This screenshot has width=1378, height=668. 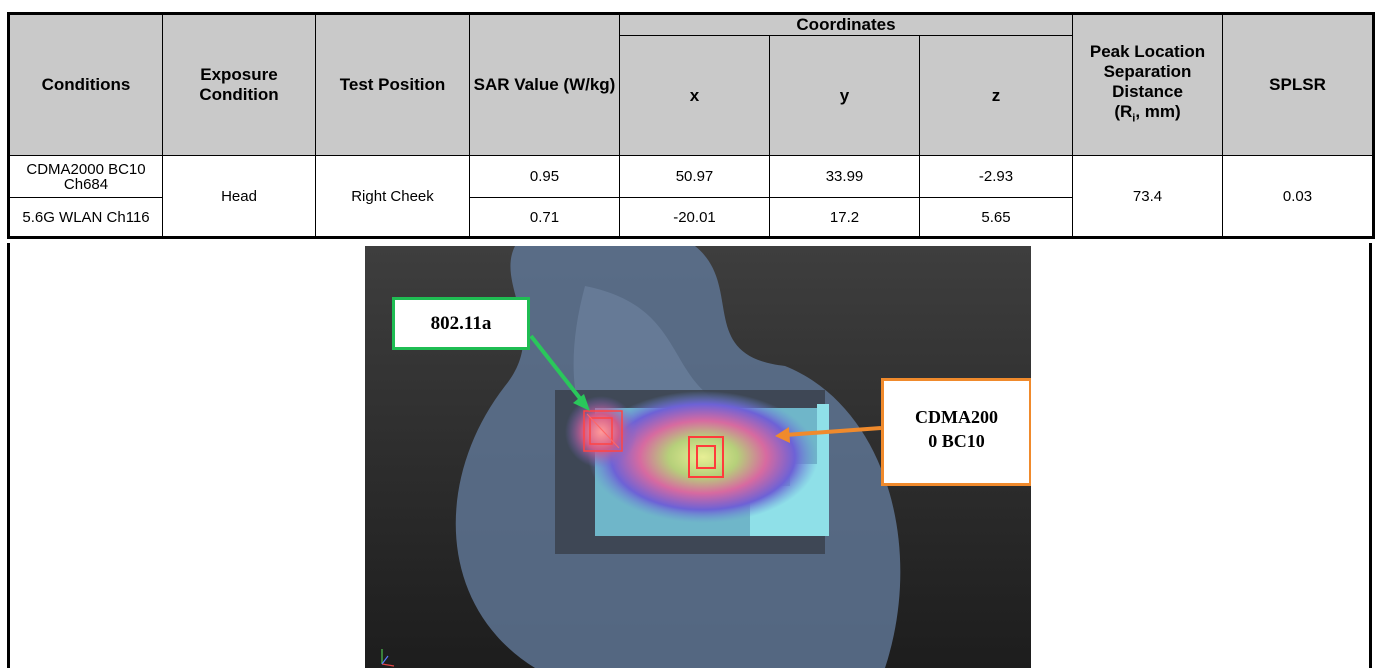 I want to click on header-sar-value: SAR Value (W/kg), so click(x=544, y=84).